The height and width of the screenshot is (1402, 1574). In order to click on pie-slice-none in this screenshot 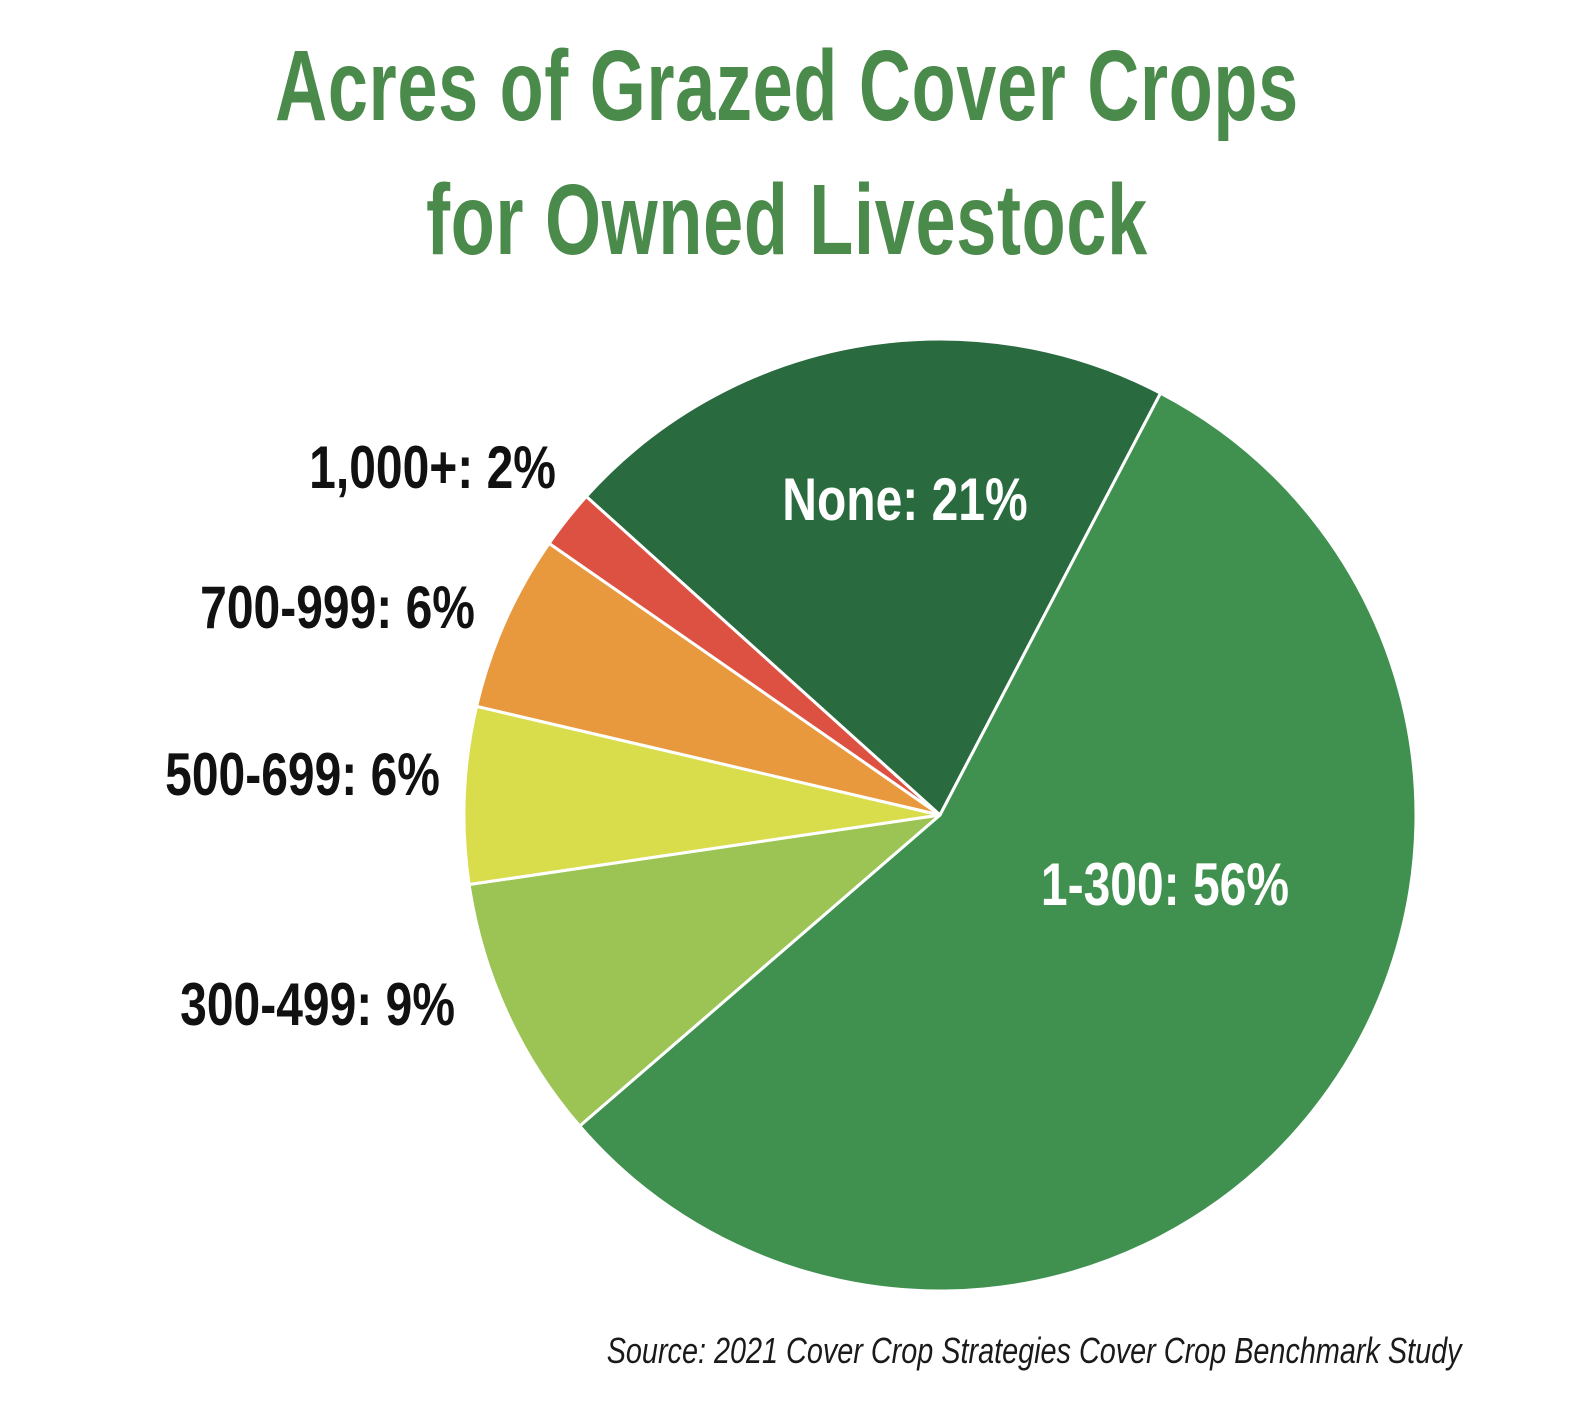, I will do `click(873, 577)`.